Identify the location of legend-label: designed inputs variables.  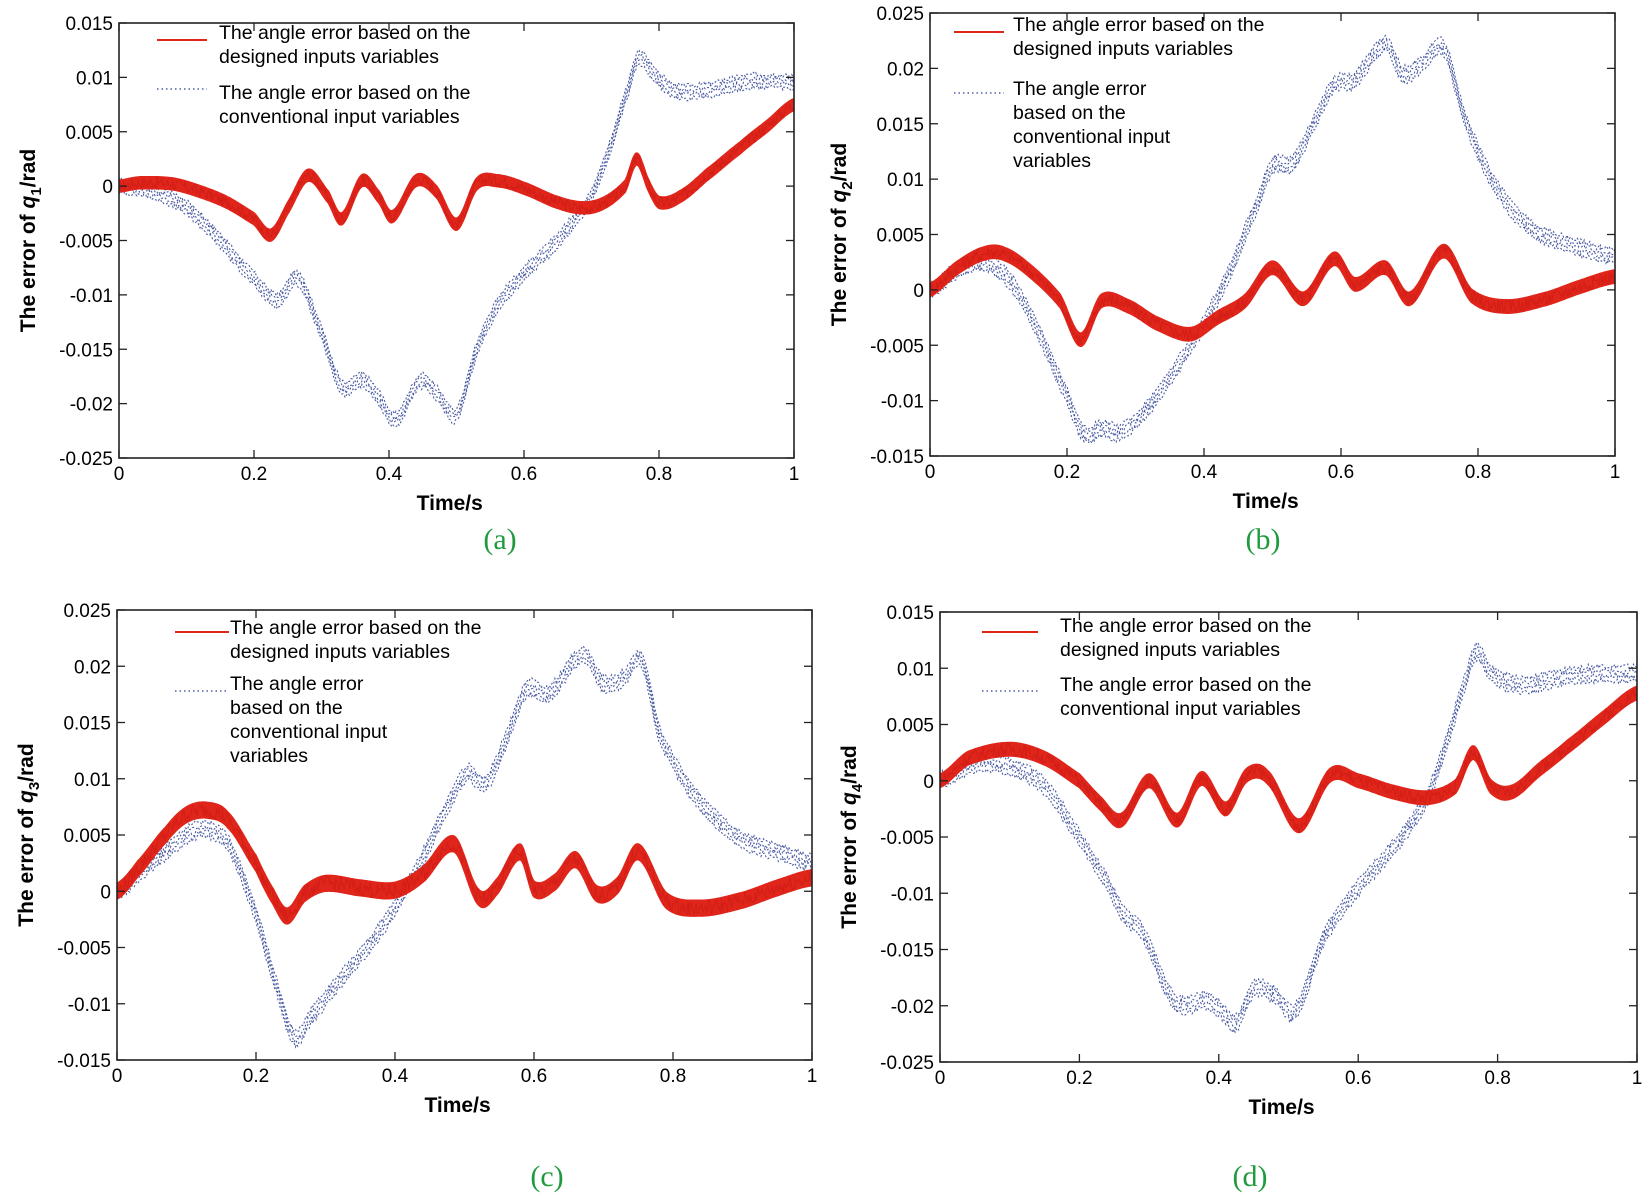
(1170, 650).